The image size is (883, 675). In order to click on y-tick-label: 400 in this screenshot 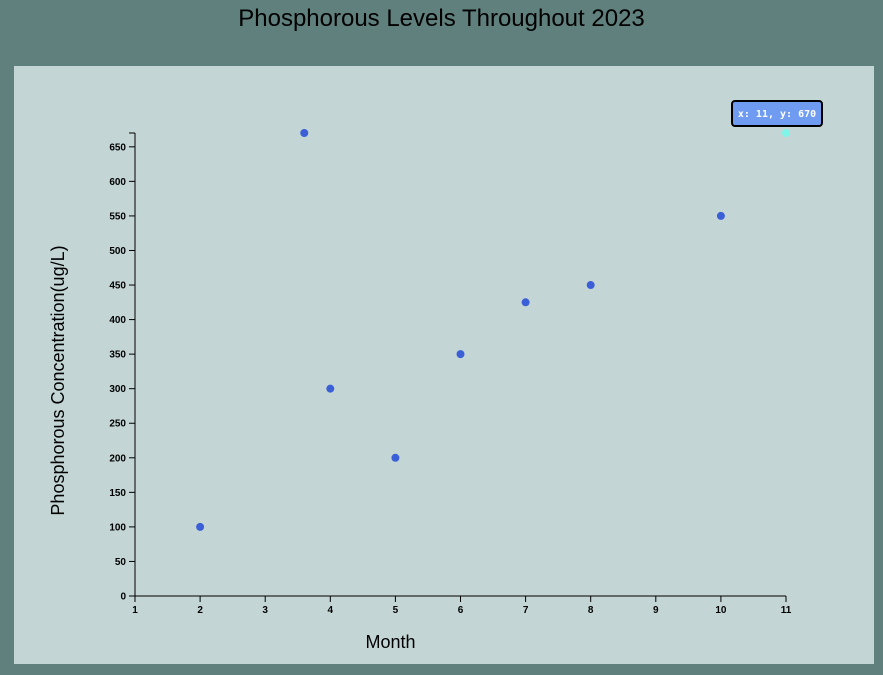, I will do `click(117, 320)`.